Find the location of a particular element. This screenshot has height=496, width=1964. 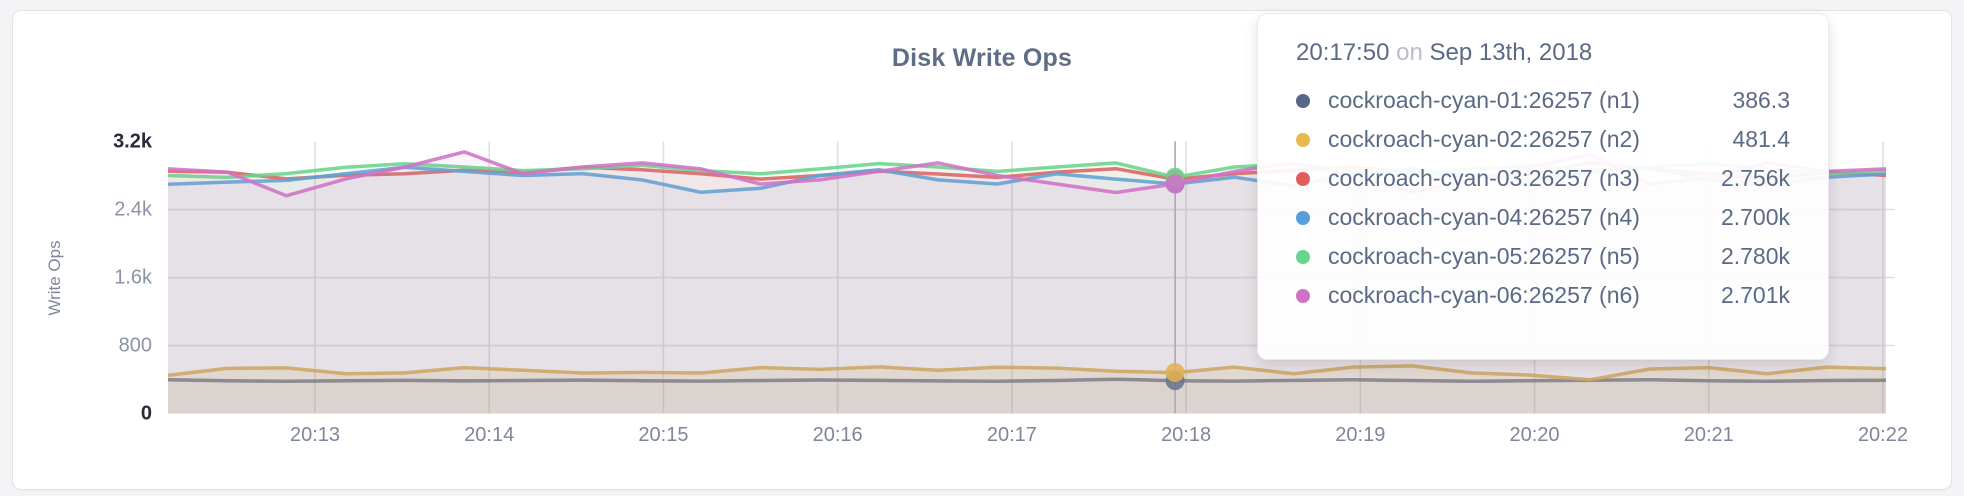

series-value: 481.4 is located at coordinates (1761, 139).